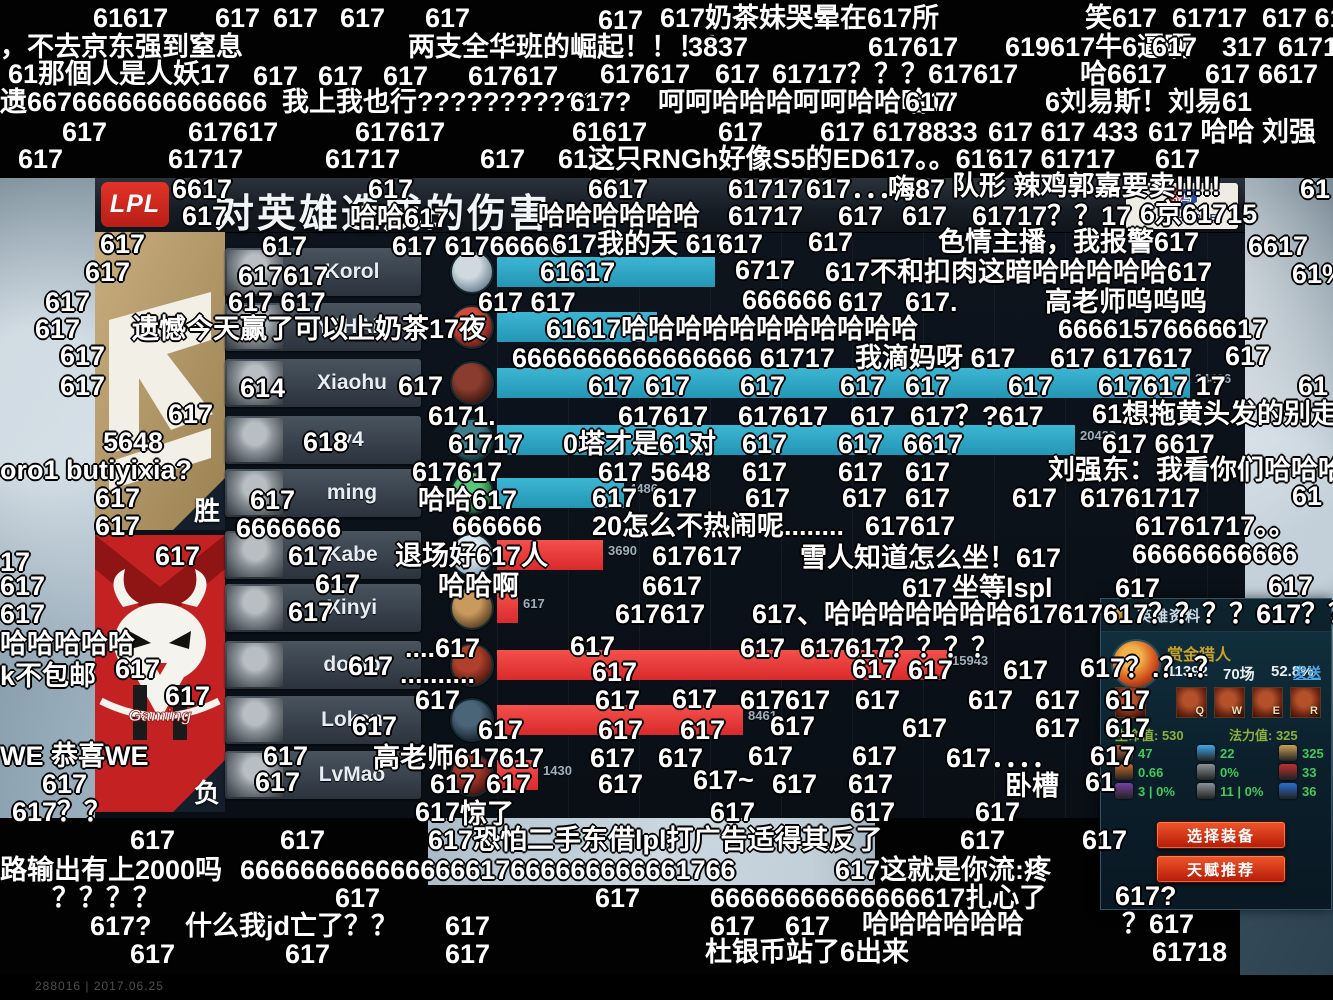 The image size is (1333, 1000). What do you see at coordinates (1229, 702) in the screenshot?
I see `ability-w-icon: W` at bounding box center [1229, 702].